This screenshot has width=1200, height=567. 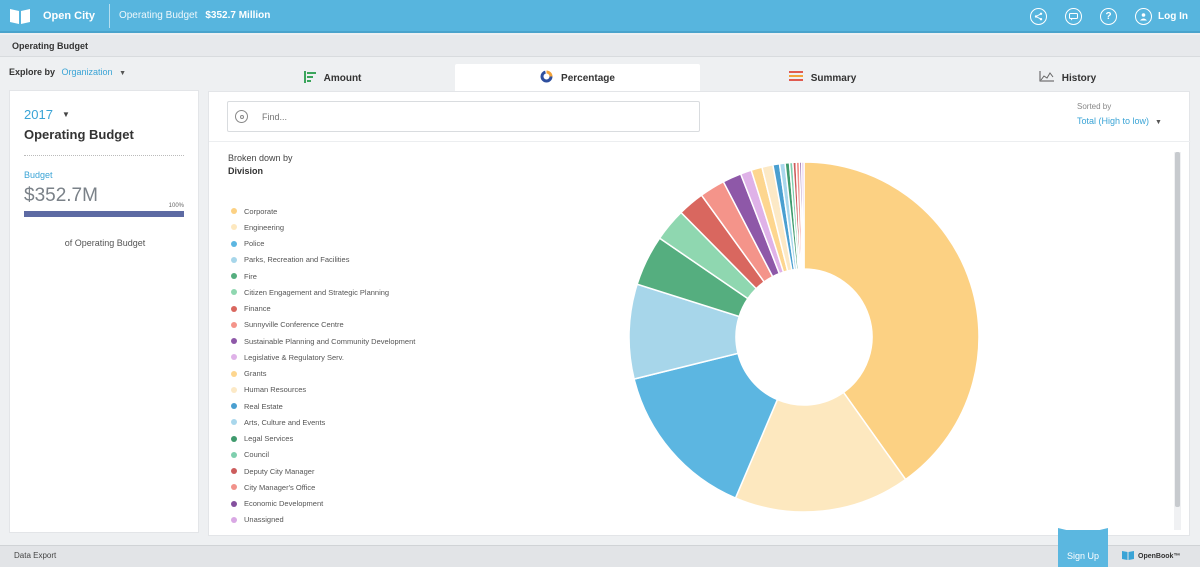 I want to click on brand-name: Open City, so click(x=69, y=15).